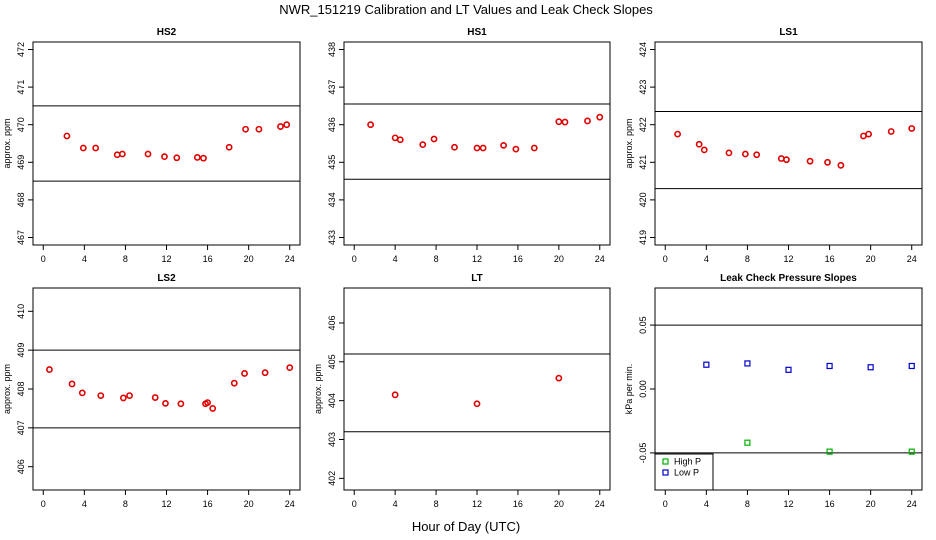  Describe the element at coordinates (332, 400) in the screenshot. I see `y-tick-label: 404` at that location.